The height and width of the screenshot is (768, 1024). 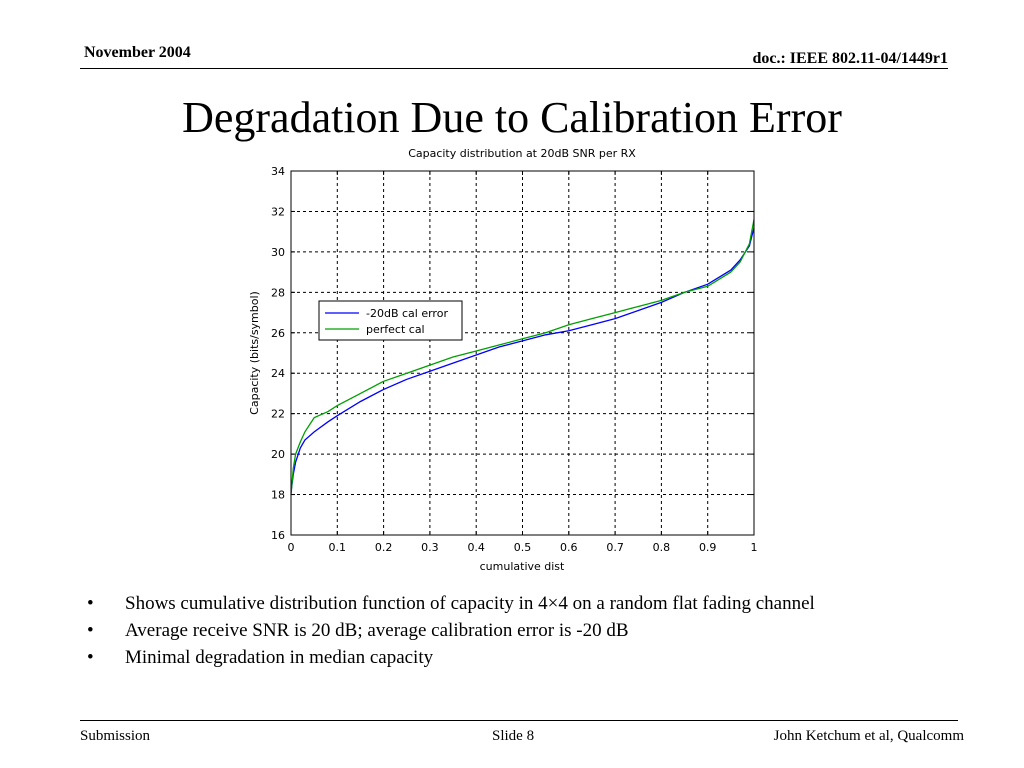 What do you see at coordinates (514, 68) in the screenshot?
I see `header-rule` at bounding box center [514, 68].